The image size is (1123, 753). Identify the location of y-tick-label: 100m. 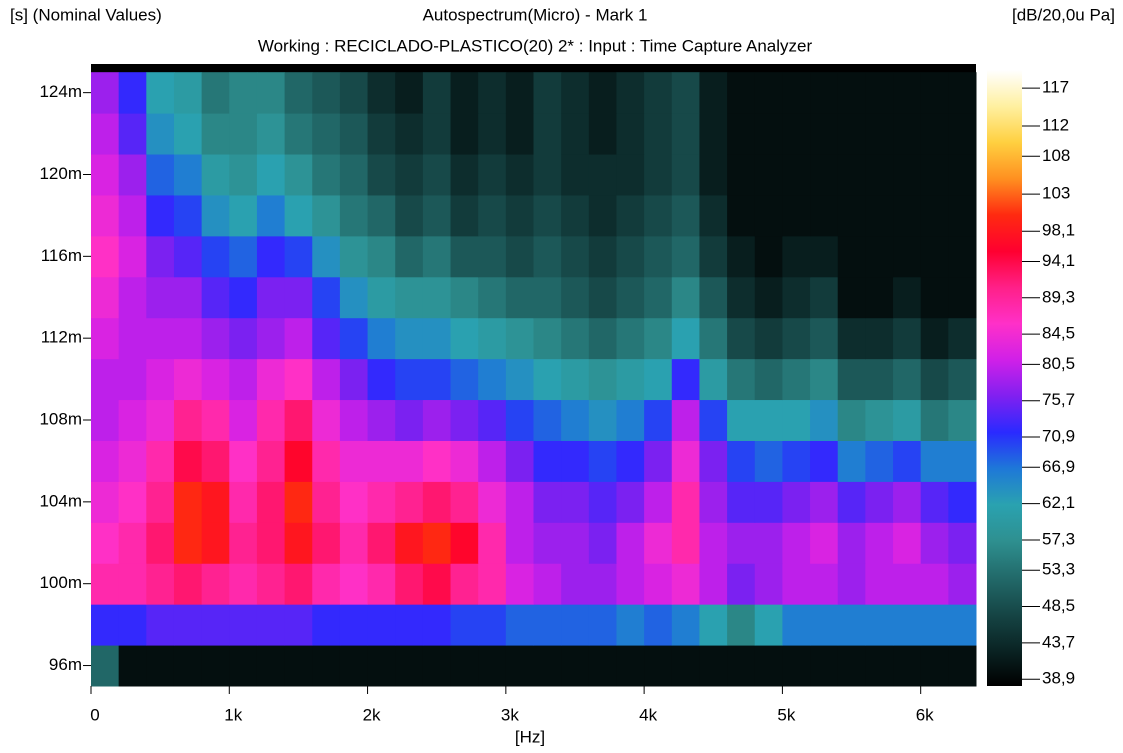
(60, 582).